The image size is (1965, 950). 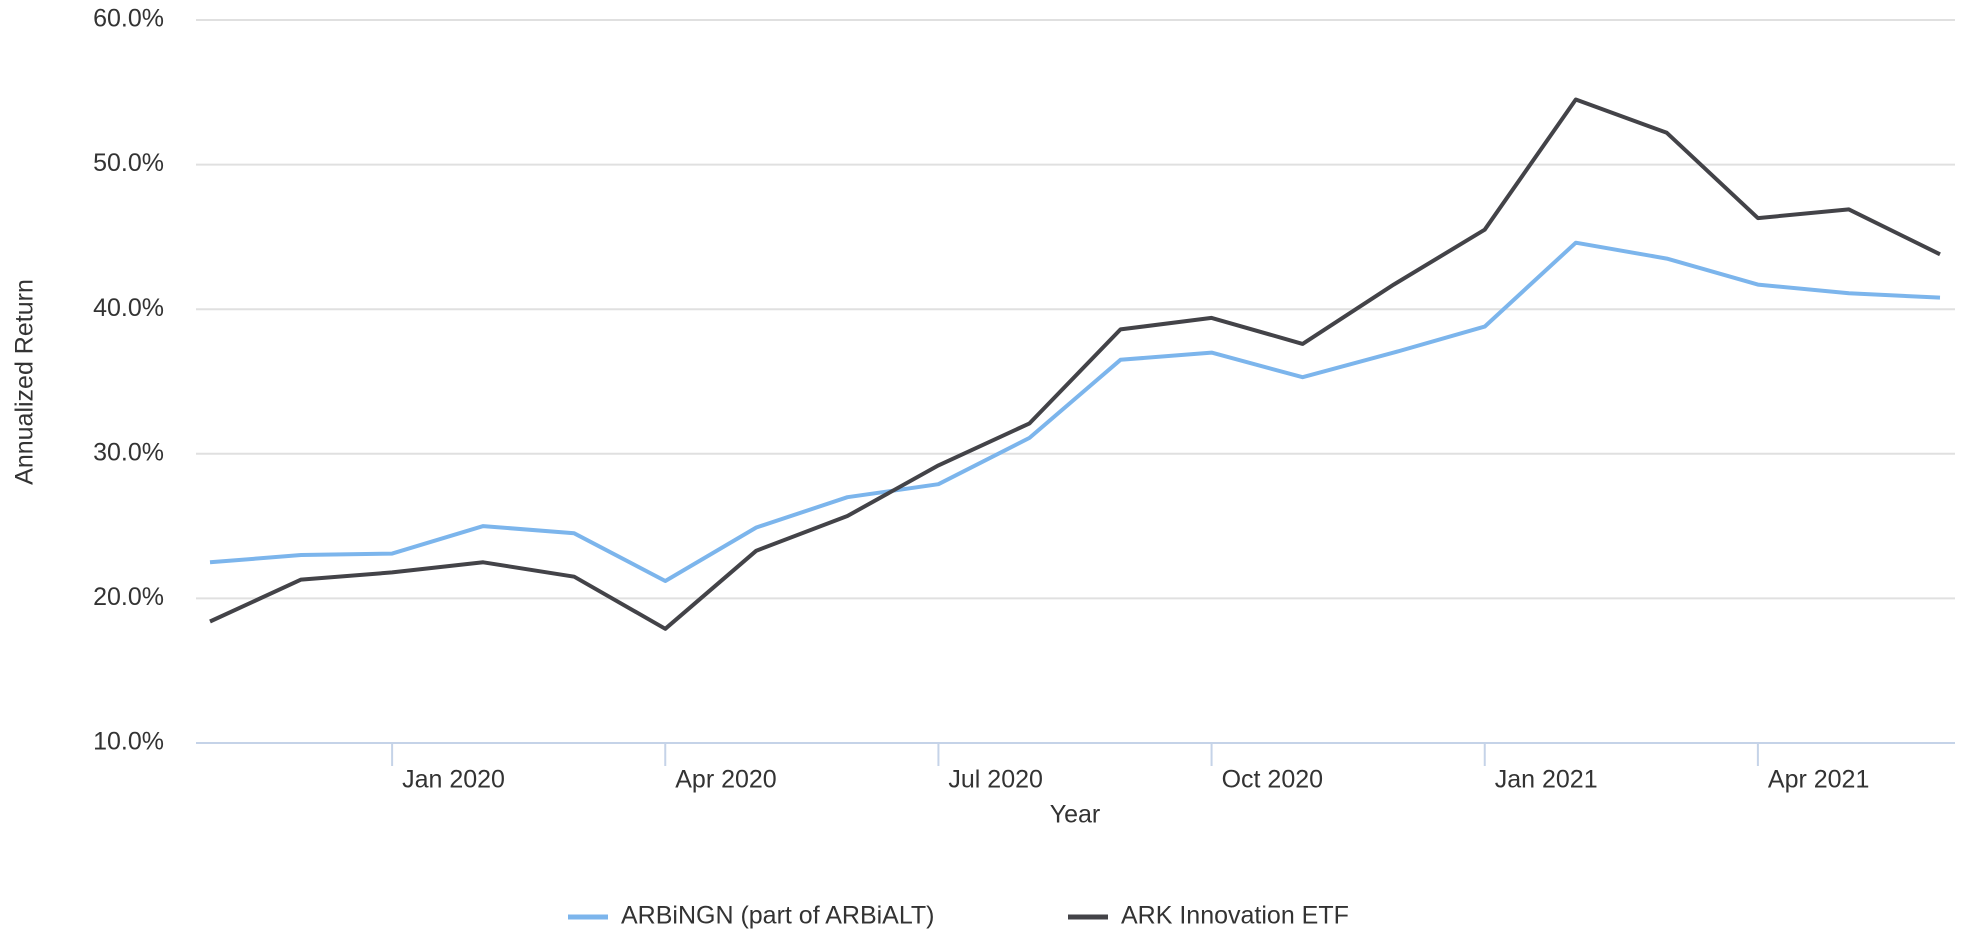 What do you see at coordinates (725, 780) in the screenshot?
I see `x-tick-label: Apr 2020` at bounding box center [725, 780].